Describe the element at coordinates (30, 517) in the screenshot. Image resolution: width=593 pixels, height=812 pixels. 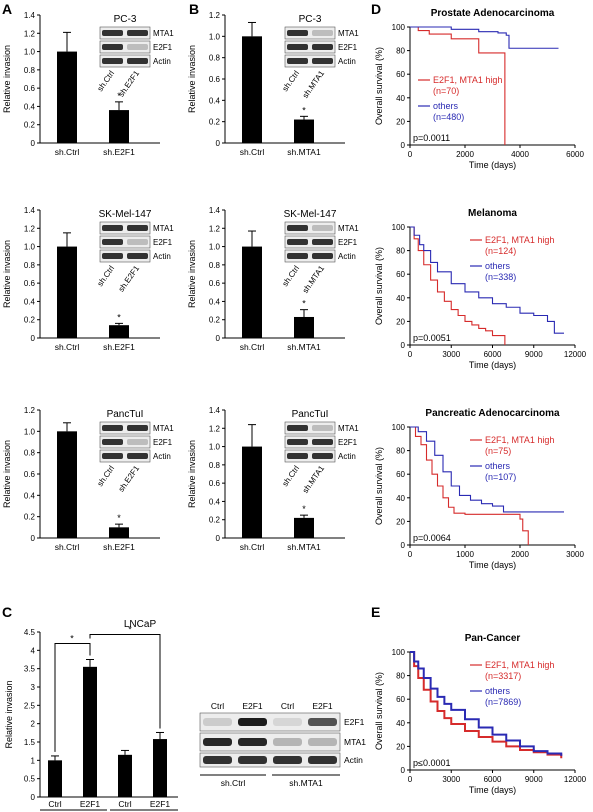
I see `y-tick-label: 0.2` at that location.